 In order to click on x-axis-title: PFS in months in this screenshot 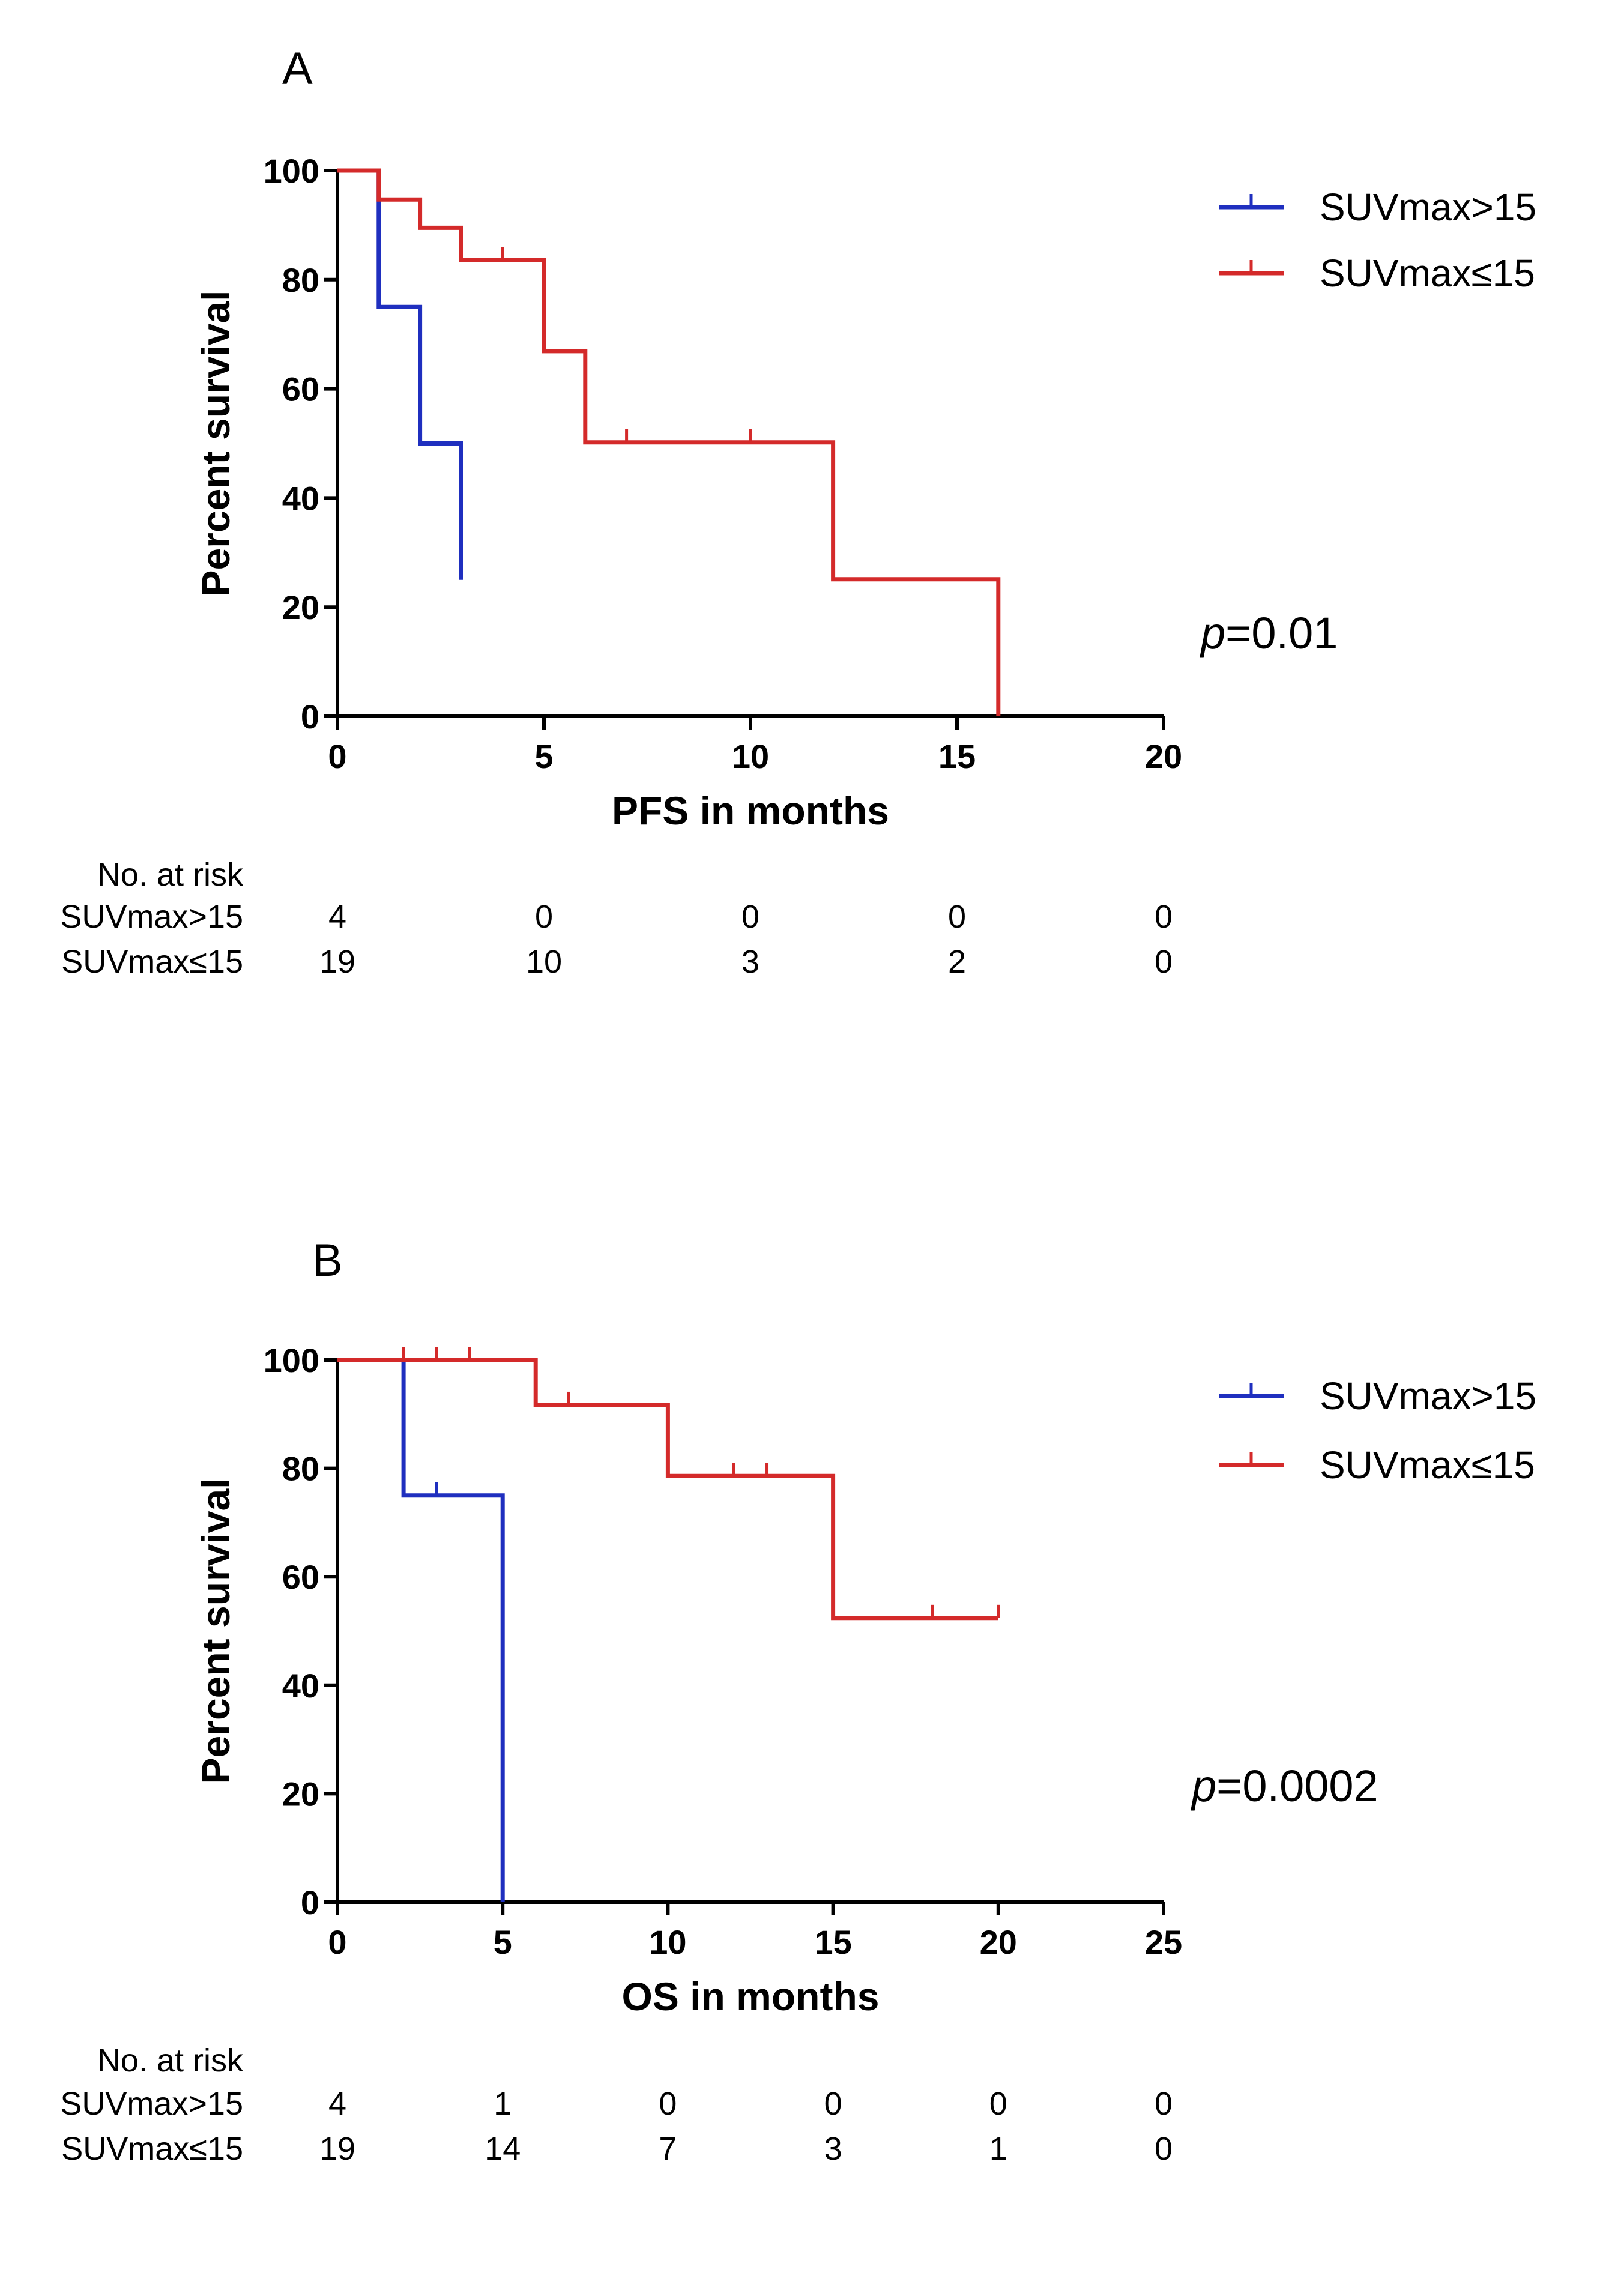, I will do `click(751, 811)`.